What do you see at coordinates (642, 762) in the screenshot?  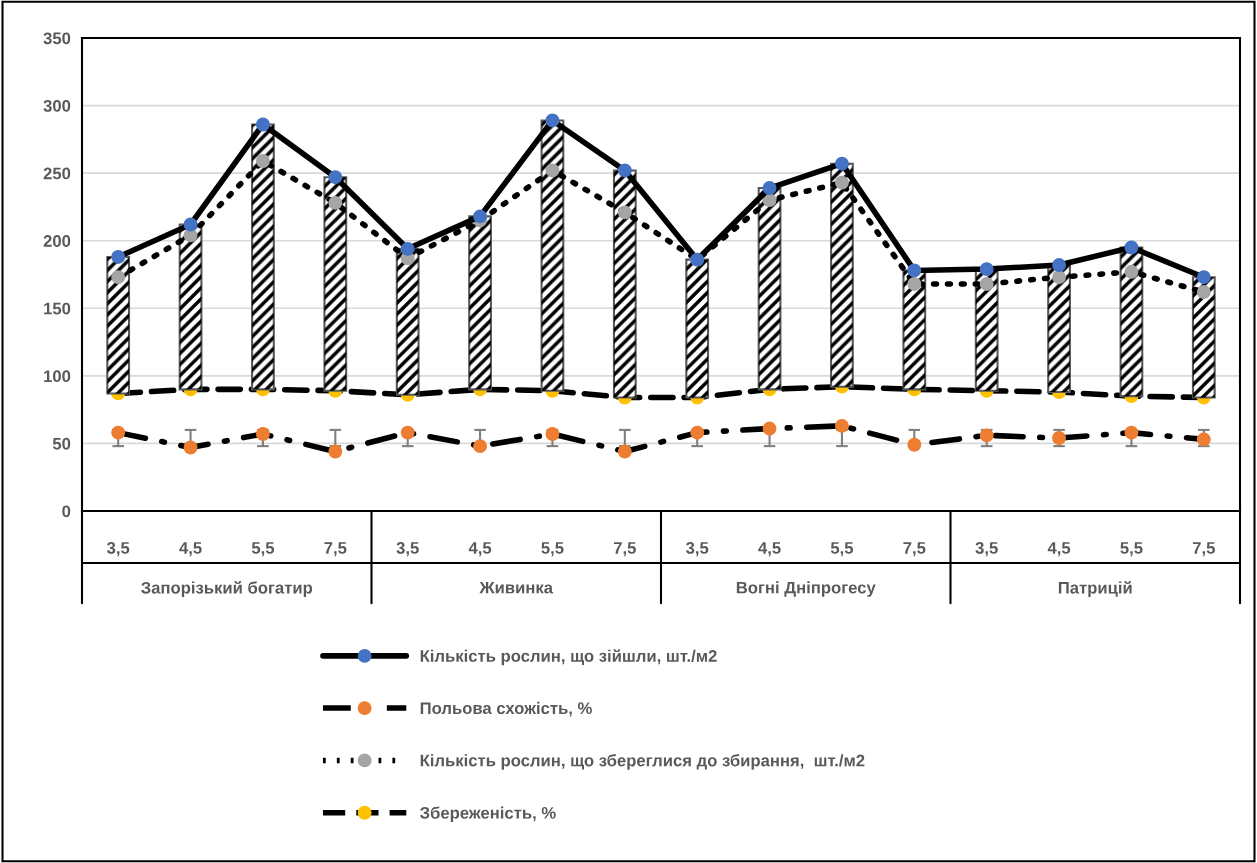 I see `legend-label: Кількість рослин, що збереглися до збирання, шт./м2` at bounding box center [642, 762].